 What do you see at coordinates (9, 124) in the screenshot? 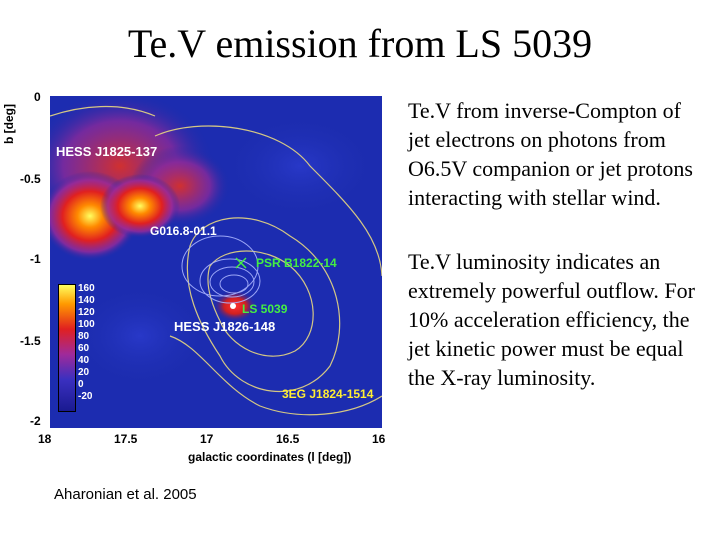
I see `y-axis-label: b [deg]` at bounding box center [9, 124].